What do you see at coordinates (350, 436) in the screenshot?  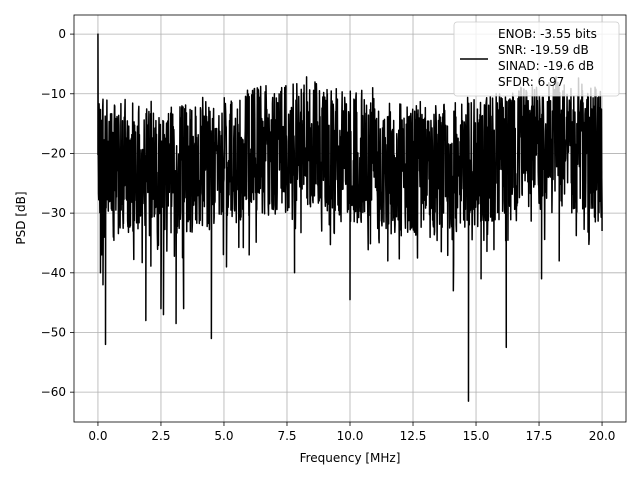 I see `x-tick-label: 10.0` at bounding box center [350, 436].